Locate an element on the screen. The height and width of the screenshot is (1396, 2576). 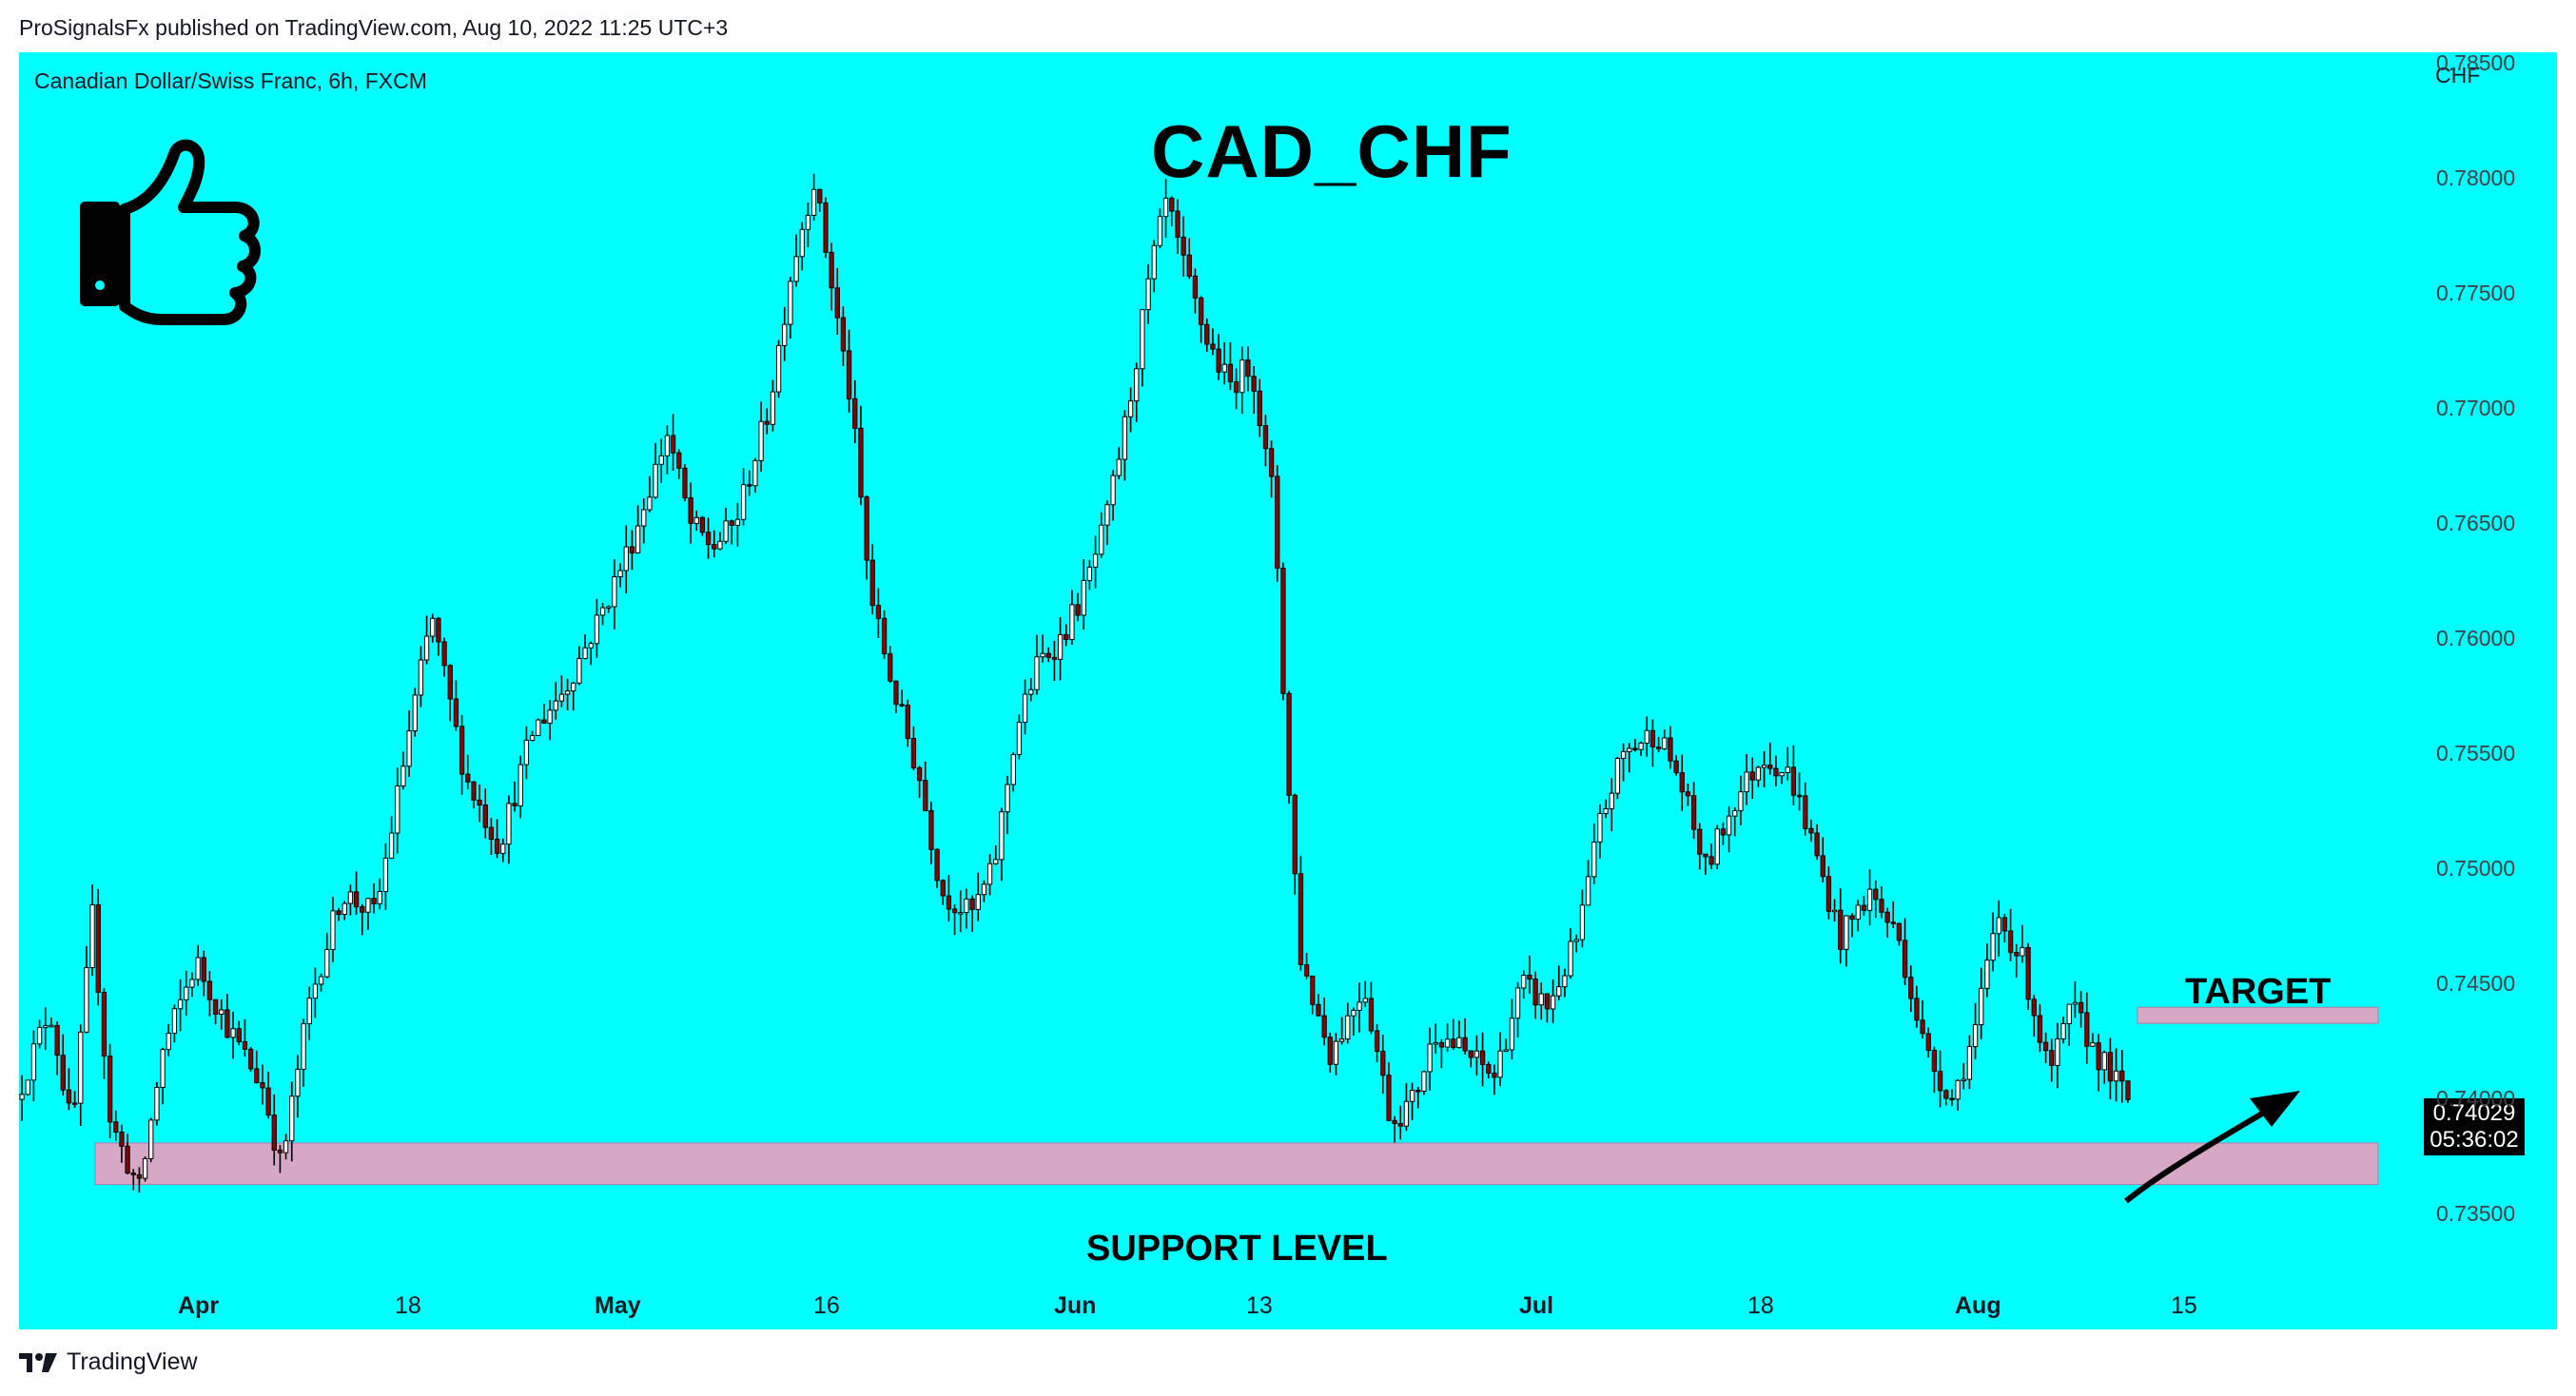
support-zone is located at coordinates (1236, 1164).